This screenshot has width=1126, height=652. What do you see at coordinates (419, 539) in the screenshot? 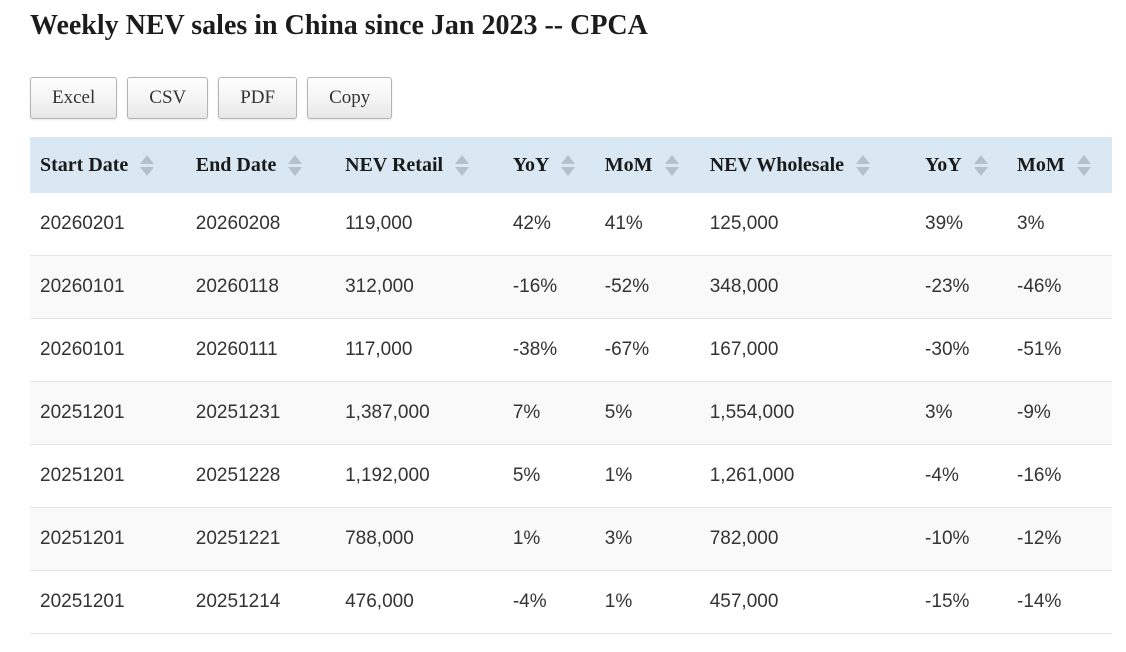
I see `table-cell: 788,000` at bounding box center [419, 539].